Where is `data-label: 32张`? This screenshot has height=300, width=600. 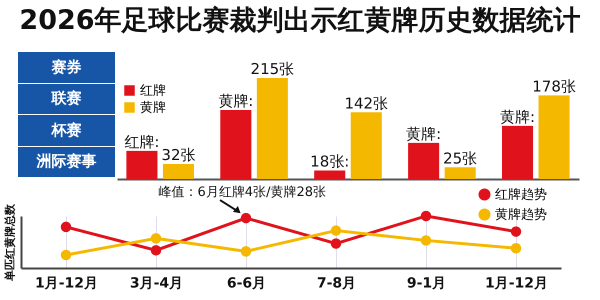 data-label: 32张 is located at coordinates (178, 155).